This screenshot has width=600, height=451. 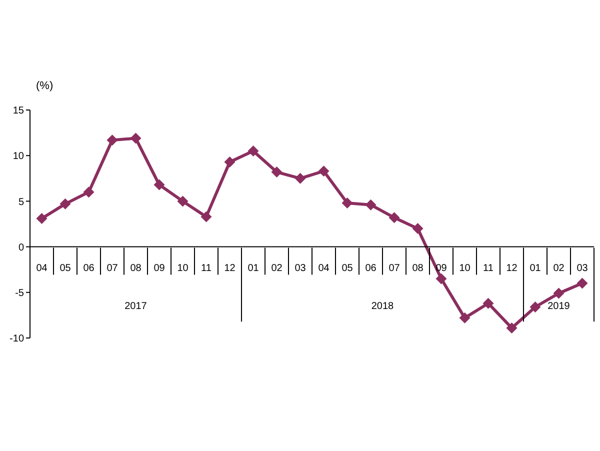 What do you see at coordinates (382, 306) in the screenshot?
I see `annotation: 2018` at bounding box center [382, 306].